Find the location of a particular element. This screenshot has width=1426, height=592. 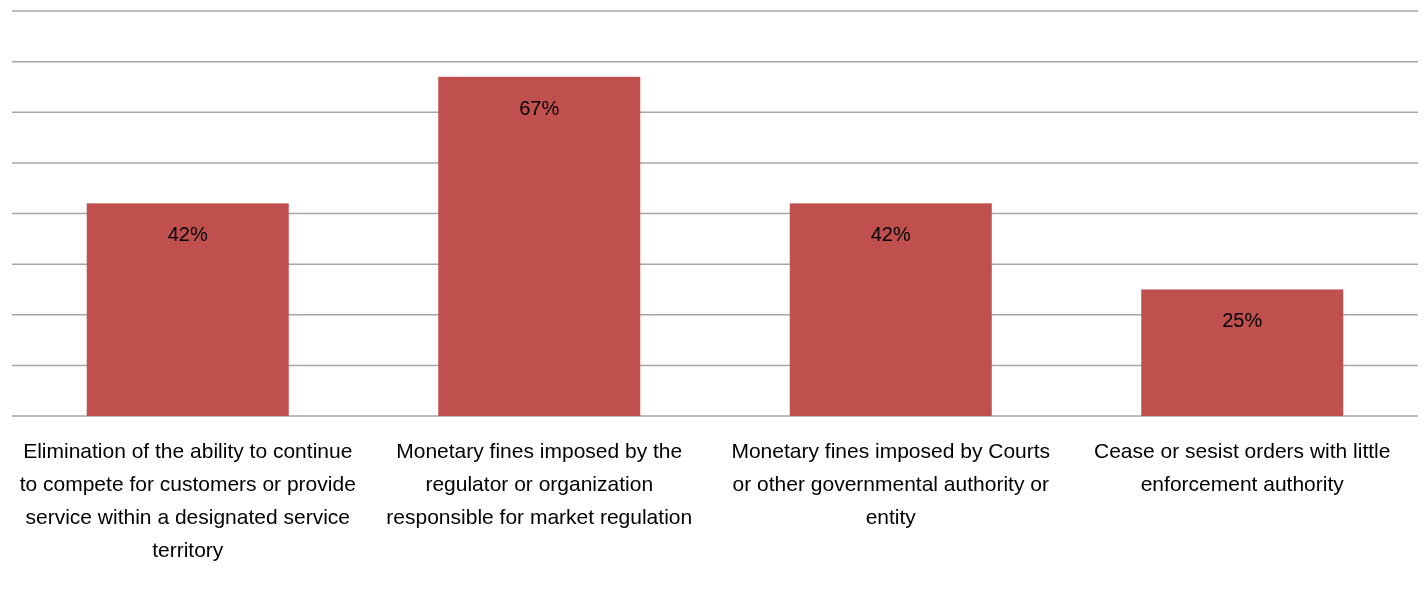

data-label: 25% is located at coordinates (1242, 320).